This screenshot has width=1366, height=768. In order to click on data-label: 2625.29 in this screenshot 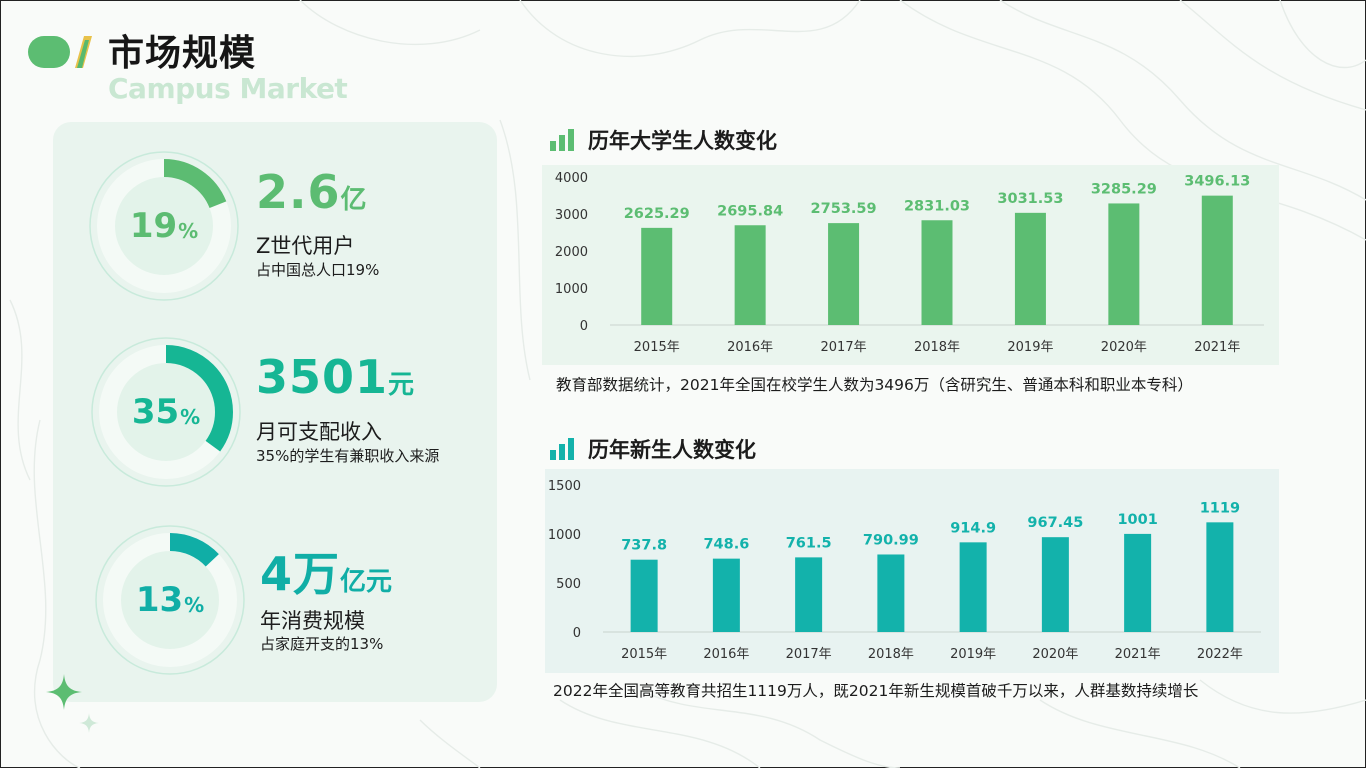, I will do `click(657, 214)`.